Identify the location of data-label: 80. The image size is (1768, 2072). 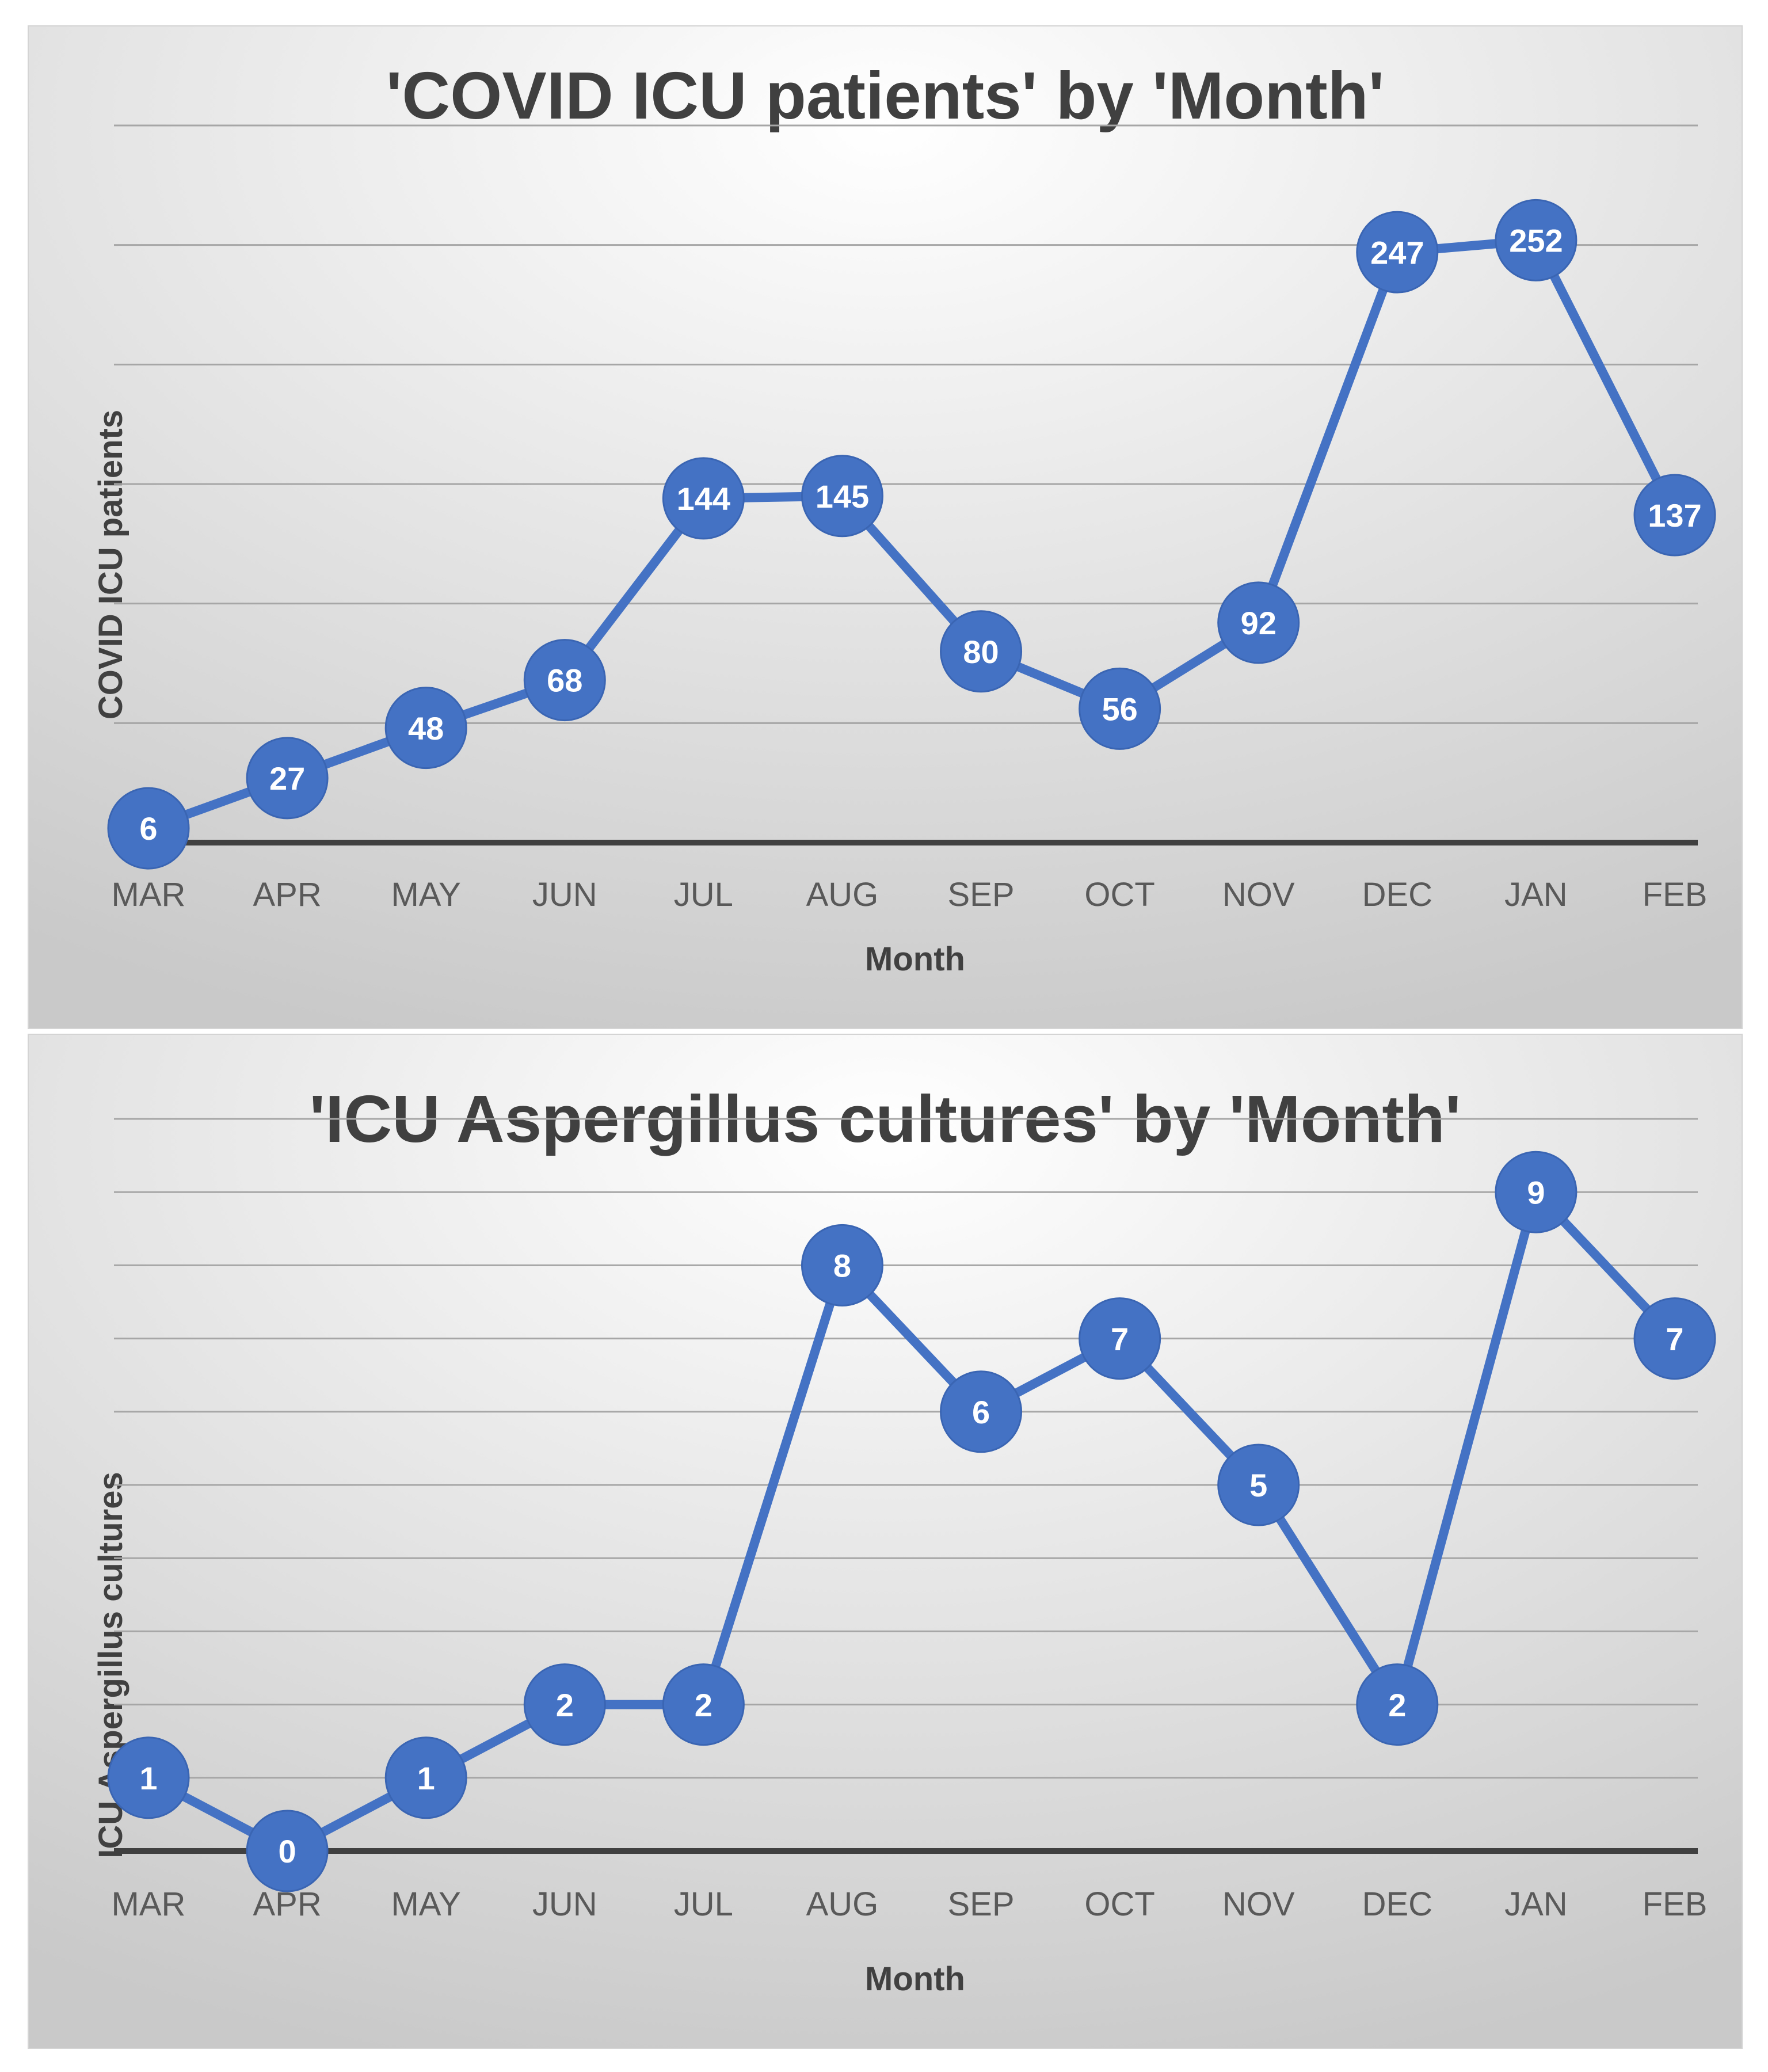
(981, 652).